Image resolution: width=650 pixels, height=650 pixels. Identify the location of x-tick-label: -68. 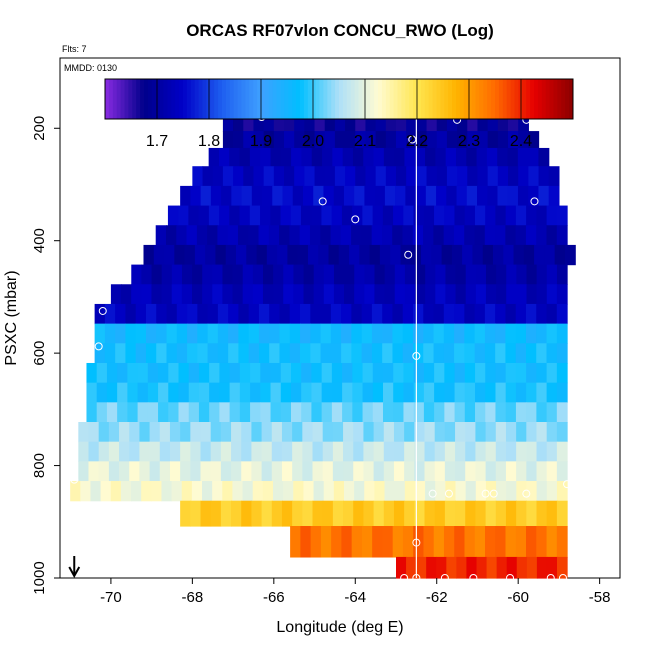
(193, 597).